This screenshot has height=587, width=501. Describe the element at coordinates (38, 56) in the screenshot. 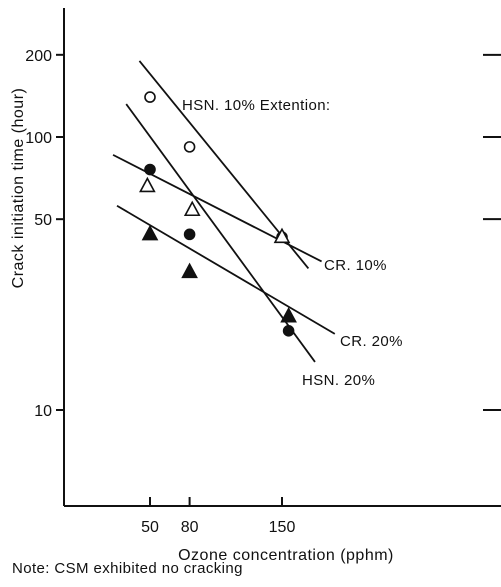

I see `y-tick-label-200: 200` at that location.